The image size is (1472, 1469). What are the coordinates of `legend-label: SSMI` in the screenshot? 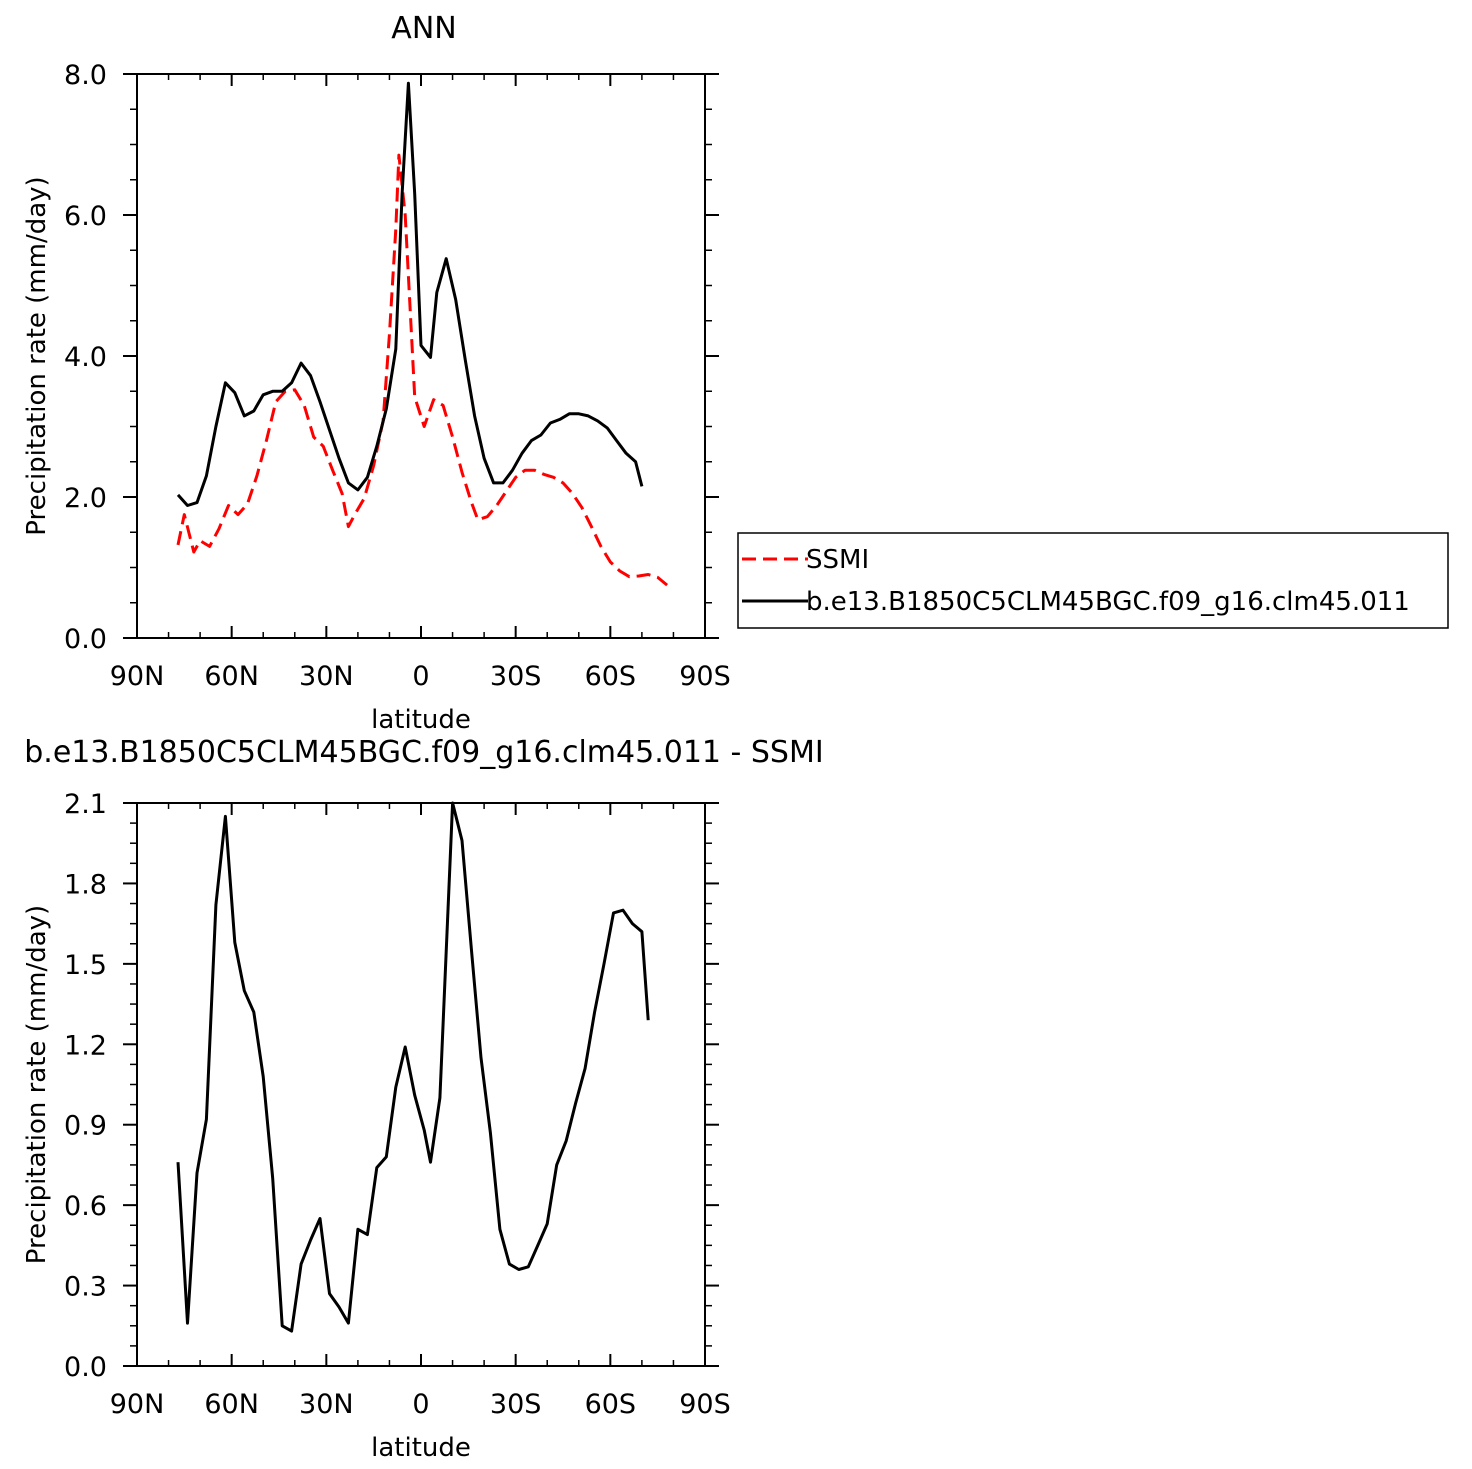 It's located at (837, 560).